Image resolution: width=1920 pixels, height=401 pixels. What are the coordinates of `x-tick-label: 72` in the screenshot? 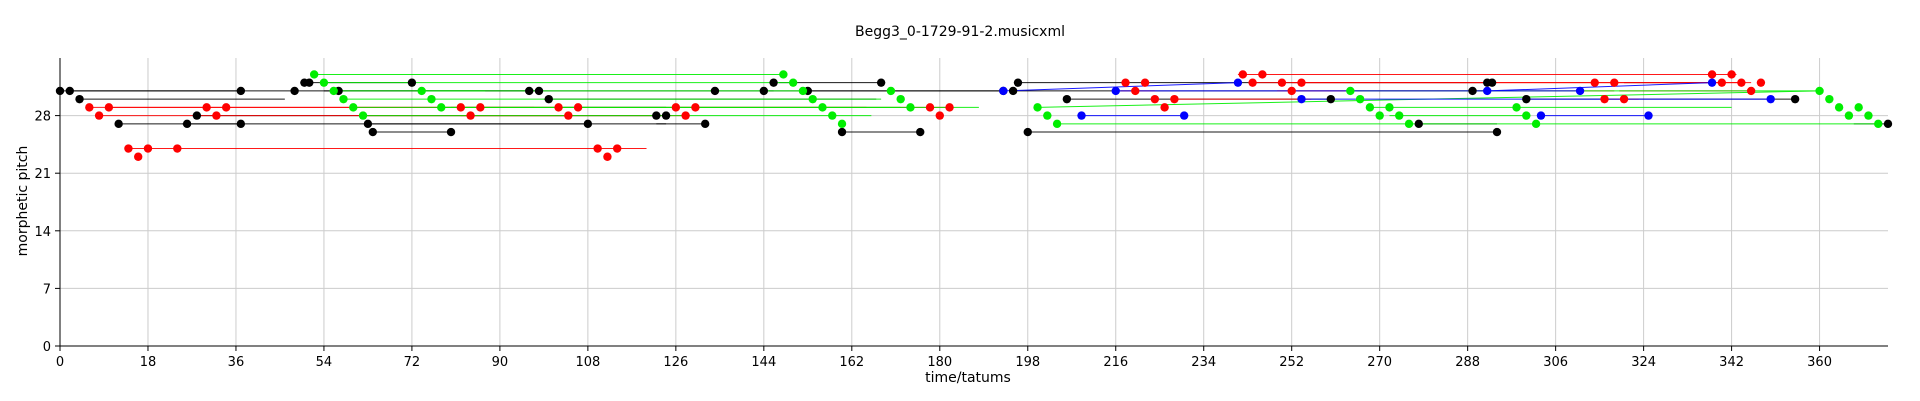 It's located at (412, 362).